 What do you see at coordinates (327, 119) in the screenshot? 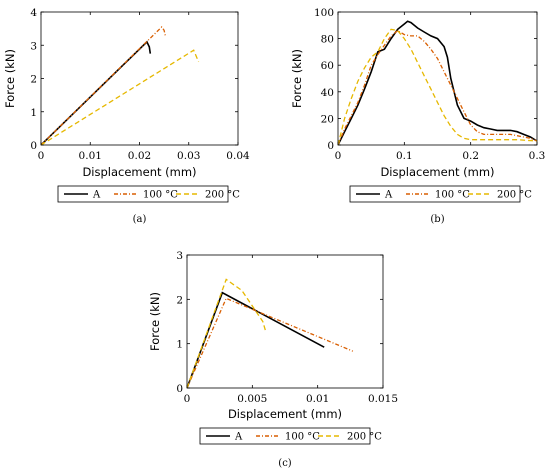
I see `y-tick-label: 20` at bounding box center [327, 119].